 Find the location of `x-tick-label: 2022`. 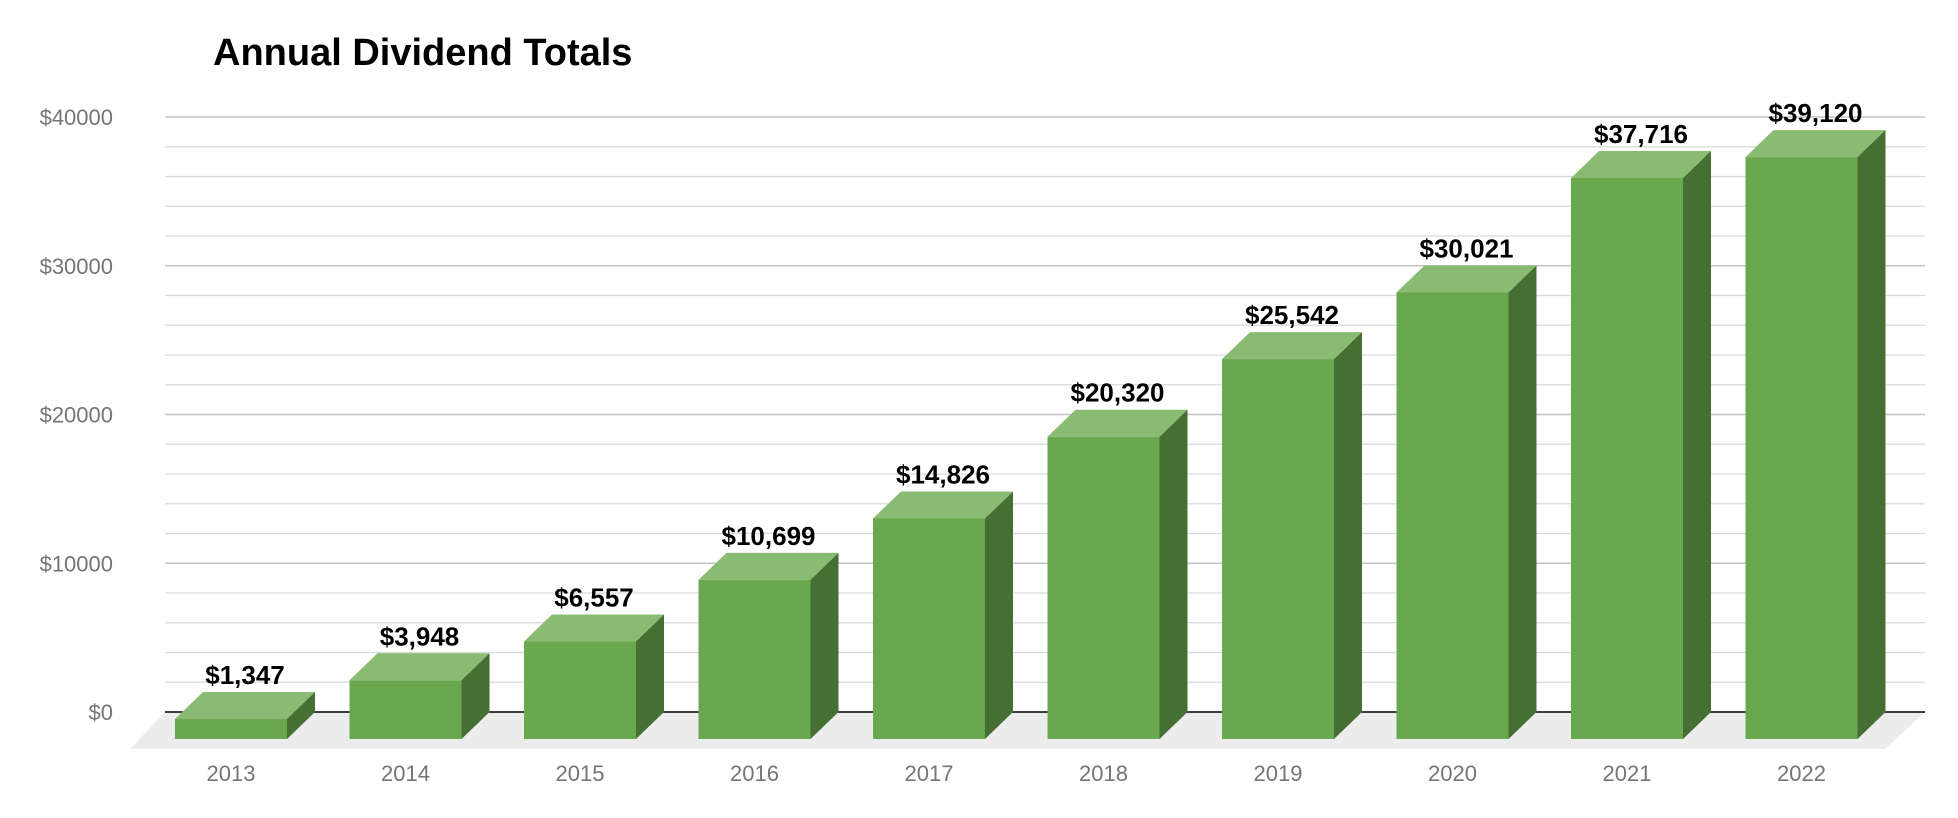

x-tick-label: 2022 is located at coordinates (1801, 773).